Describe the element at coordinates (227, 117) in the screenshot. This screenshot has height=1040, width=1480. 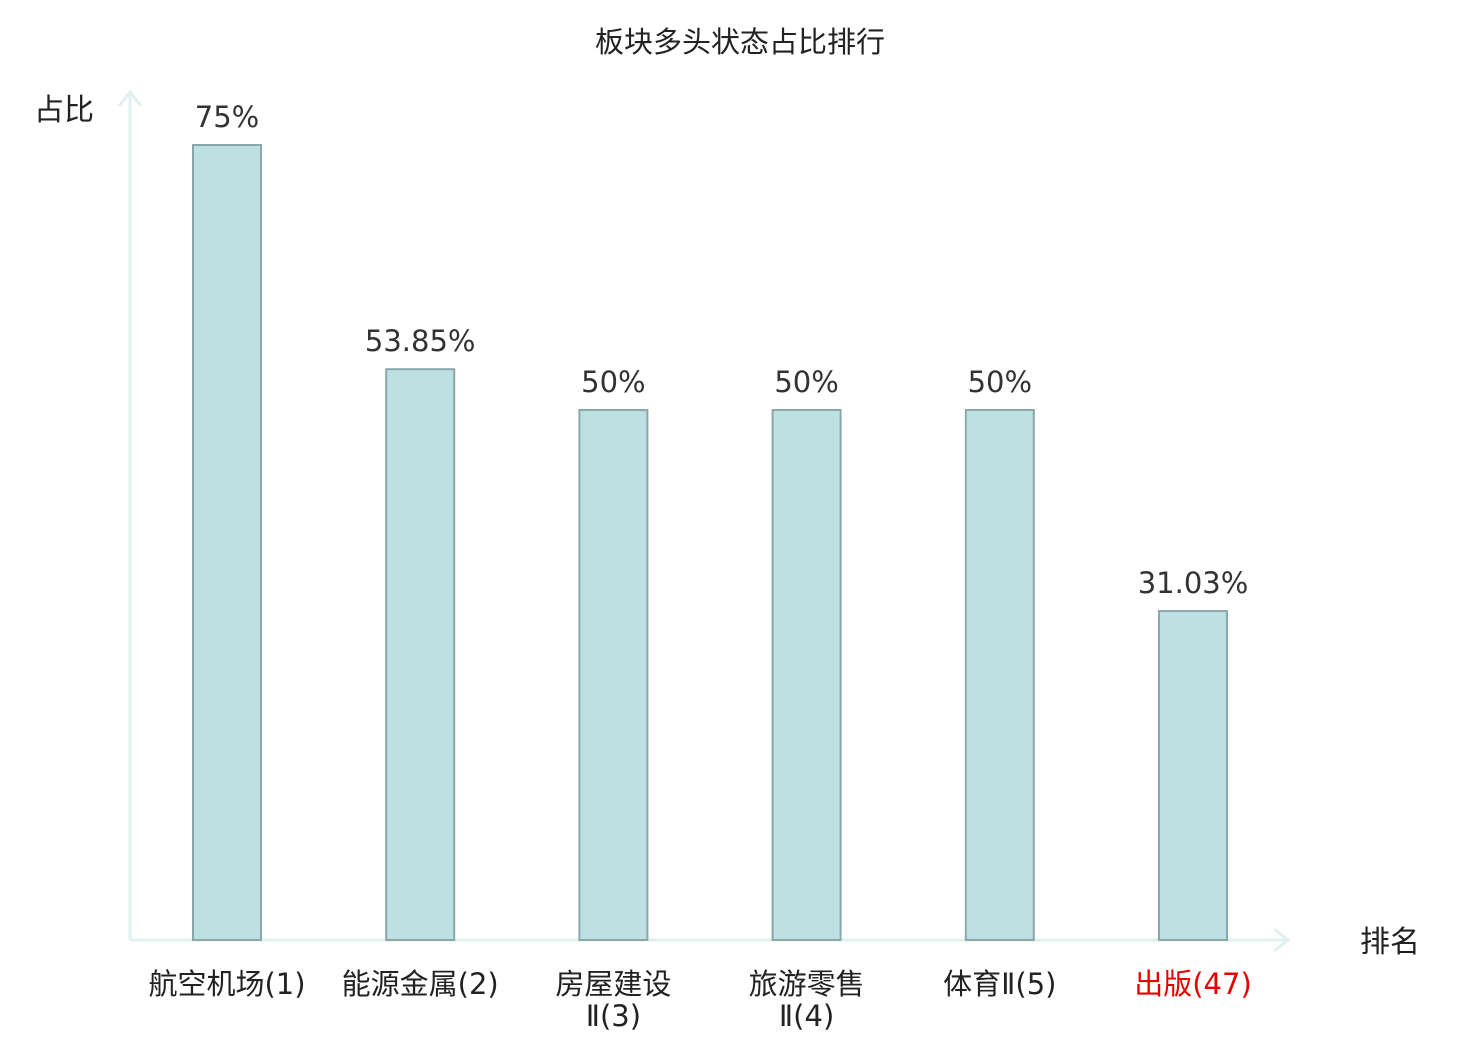
I see `value-label-1: 75%` at that location.